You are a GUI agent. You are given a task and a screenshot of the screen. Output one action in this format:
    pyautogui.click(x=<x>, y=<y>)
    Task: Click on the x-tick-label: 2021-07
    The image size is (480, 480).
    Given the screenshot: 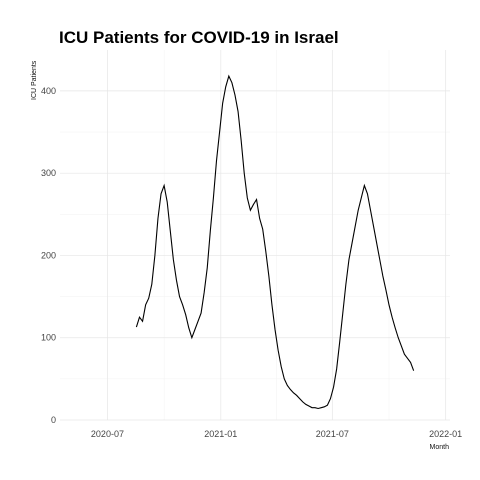 What is the action you would take?
    pyautogui.click(x=332, y=434)
    